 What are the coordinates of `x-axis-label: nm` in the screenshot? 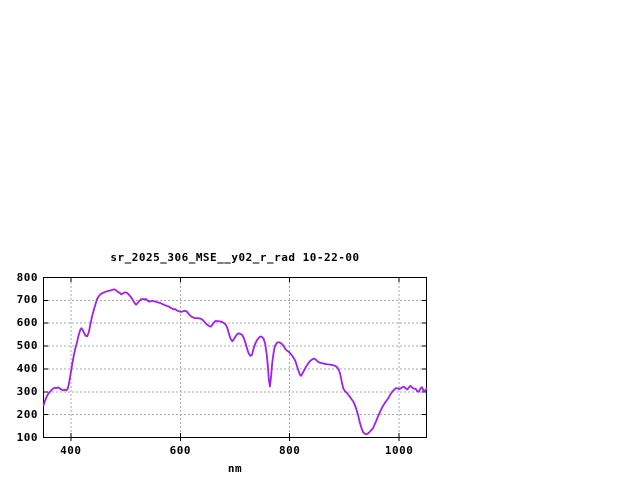 It's located at (235, 468).